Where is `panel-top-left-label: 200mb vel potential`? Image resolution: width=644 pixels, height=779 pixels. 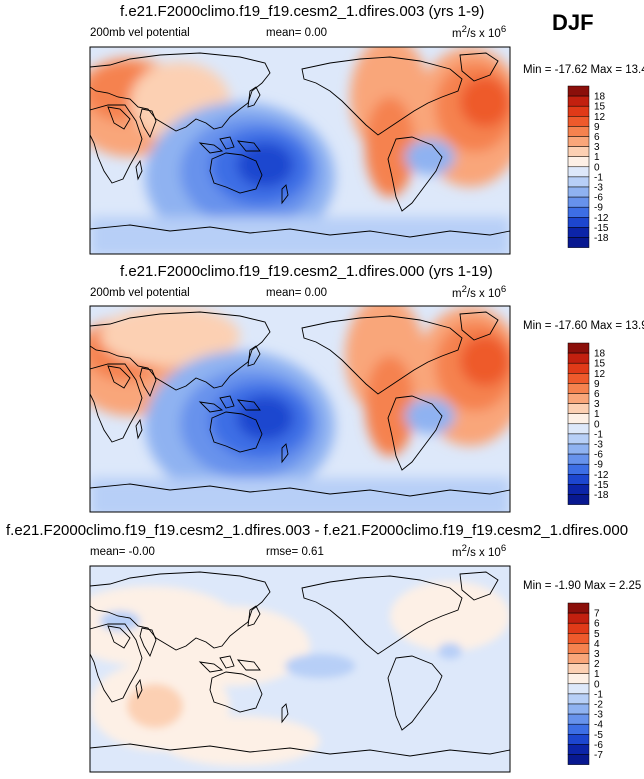
panel-top-left-label: 200mb vel potential is located at coordinates (140, 33).